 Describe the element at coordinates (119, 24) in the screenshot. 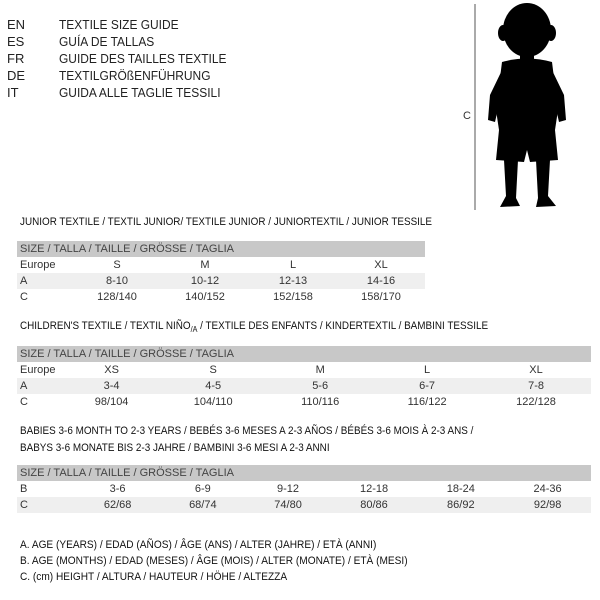

I see `language-title: TEXTILE SIZE GUIDE` at that location.